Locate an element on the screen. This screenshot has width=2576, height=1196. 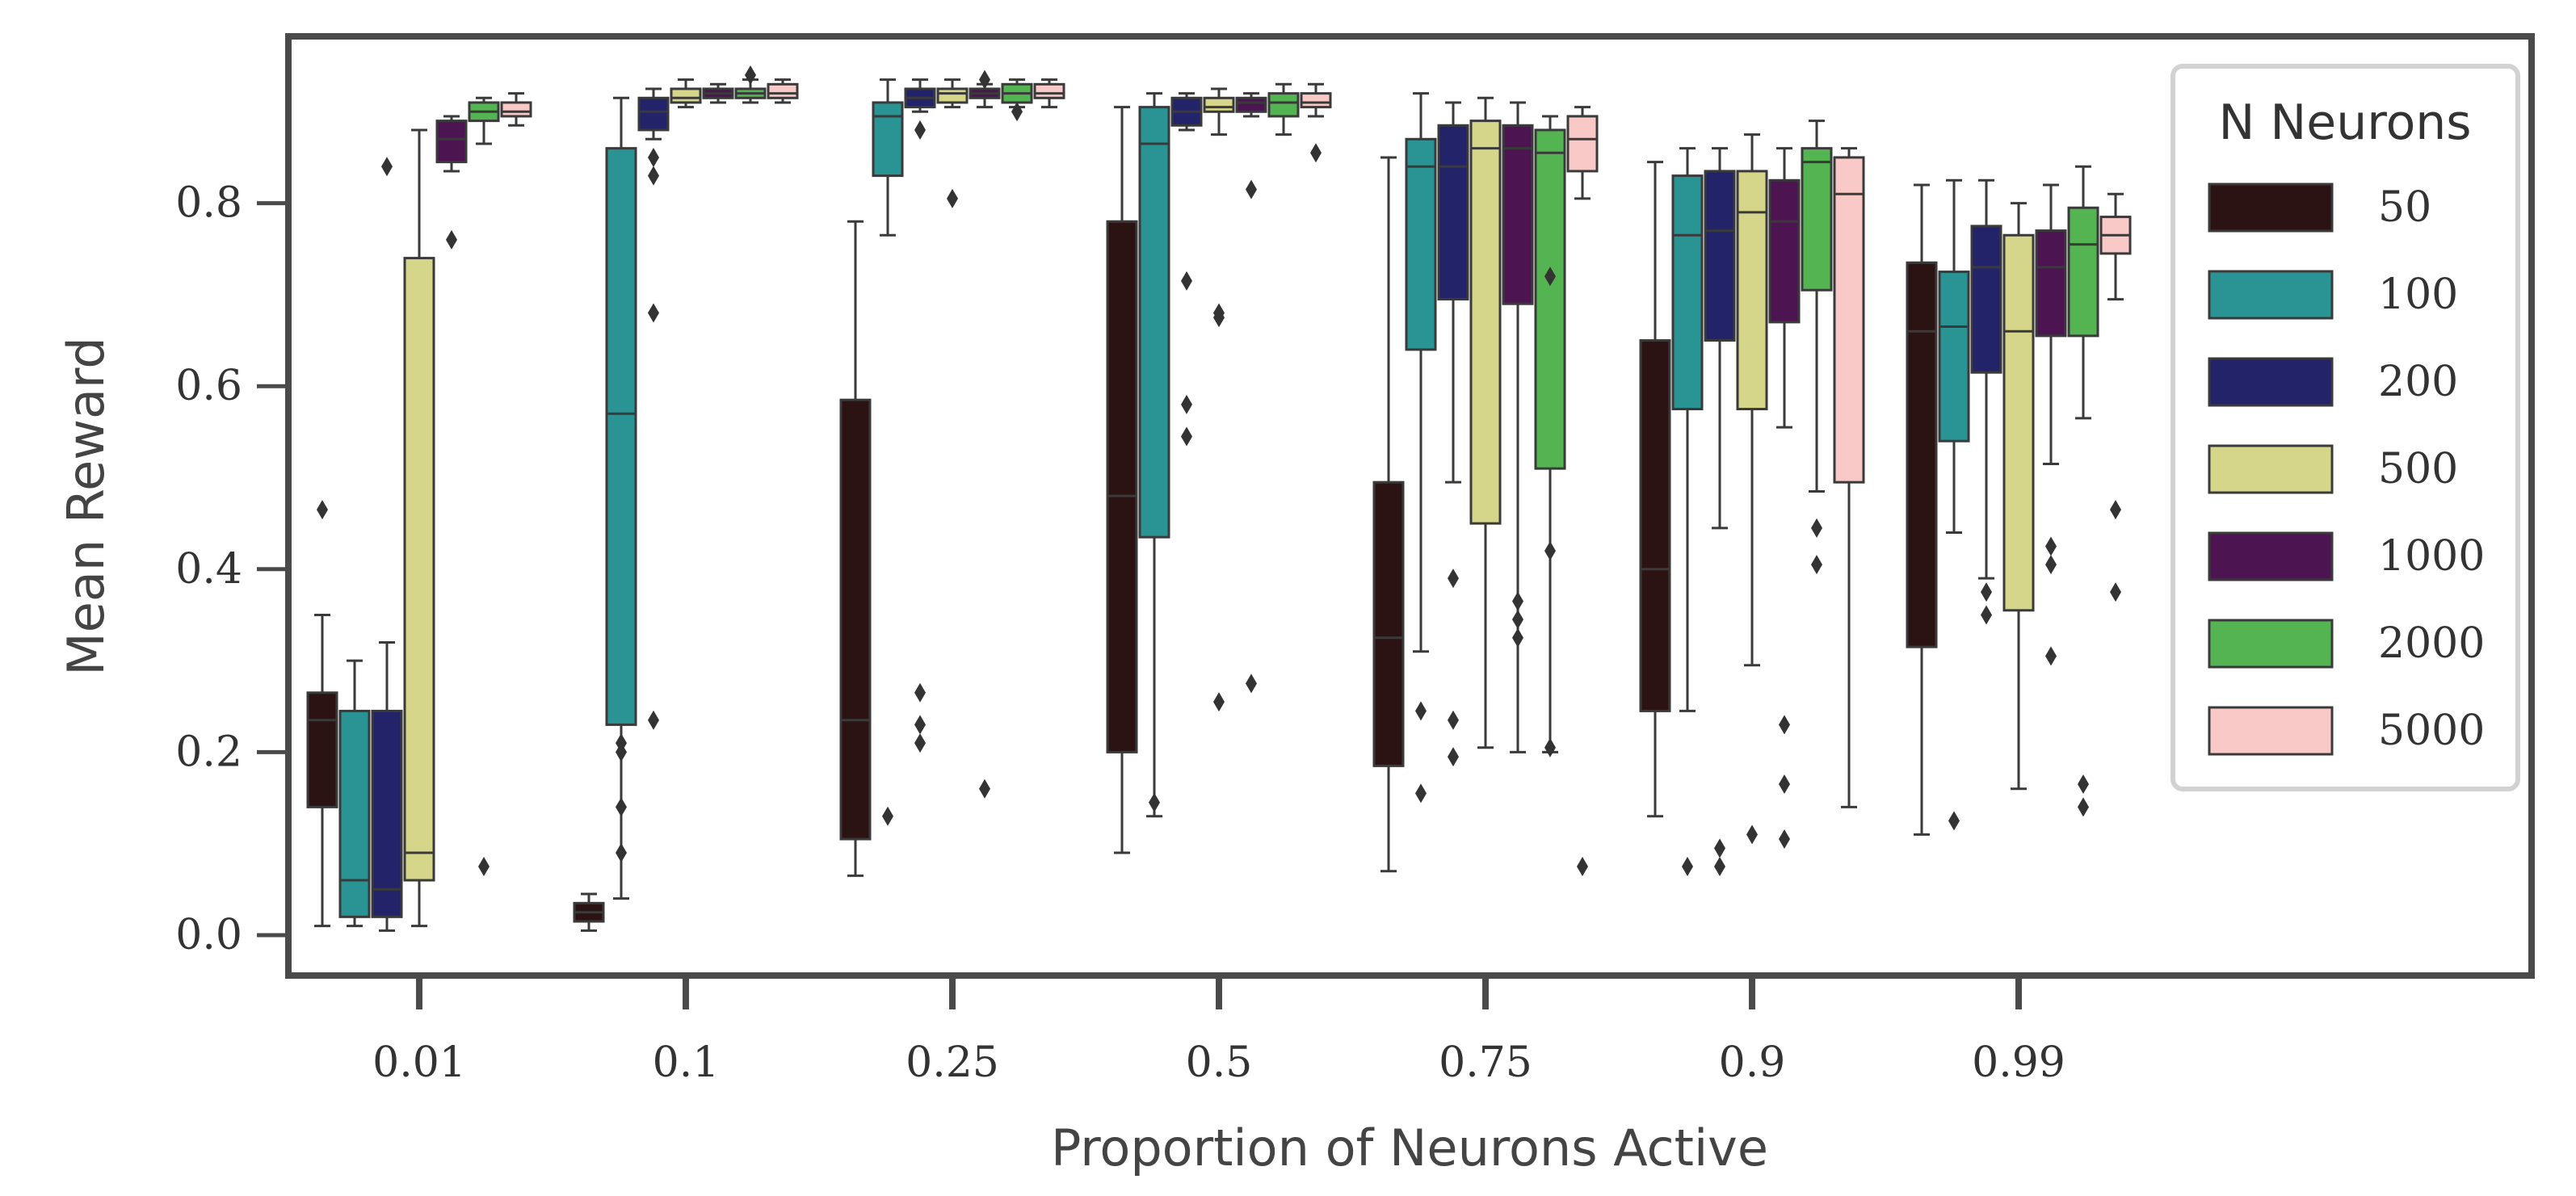
box-200-at-0.25 is located at coordinates (920, 415).